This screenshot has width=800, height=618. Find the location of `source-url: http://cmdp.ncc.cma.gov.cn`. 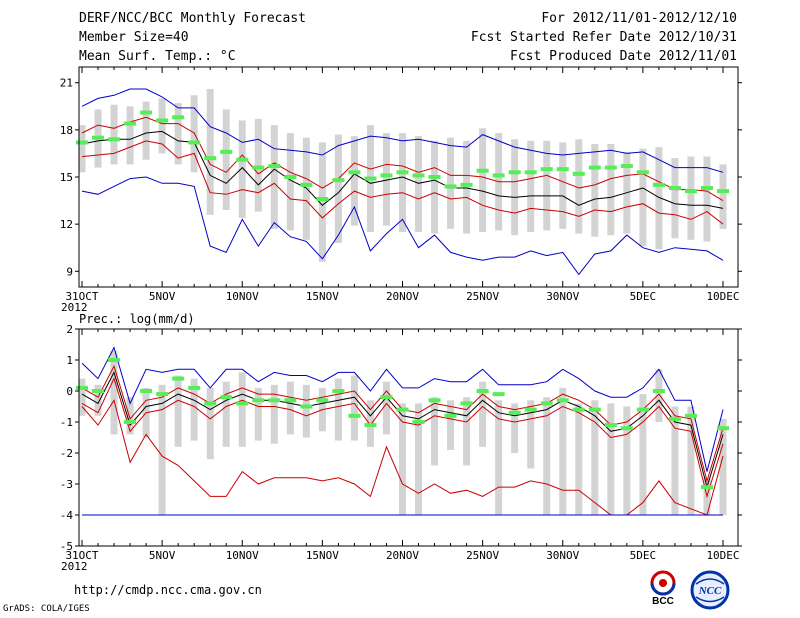

source-url: http://cmdp.ncc.cma.gov.cn is located at coordinates (168, 590).